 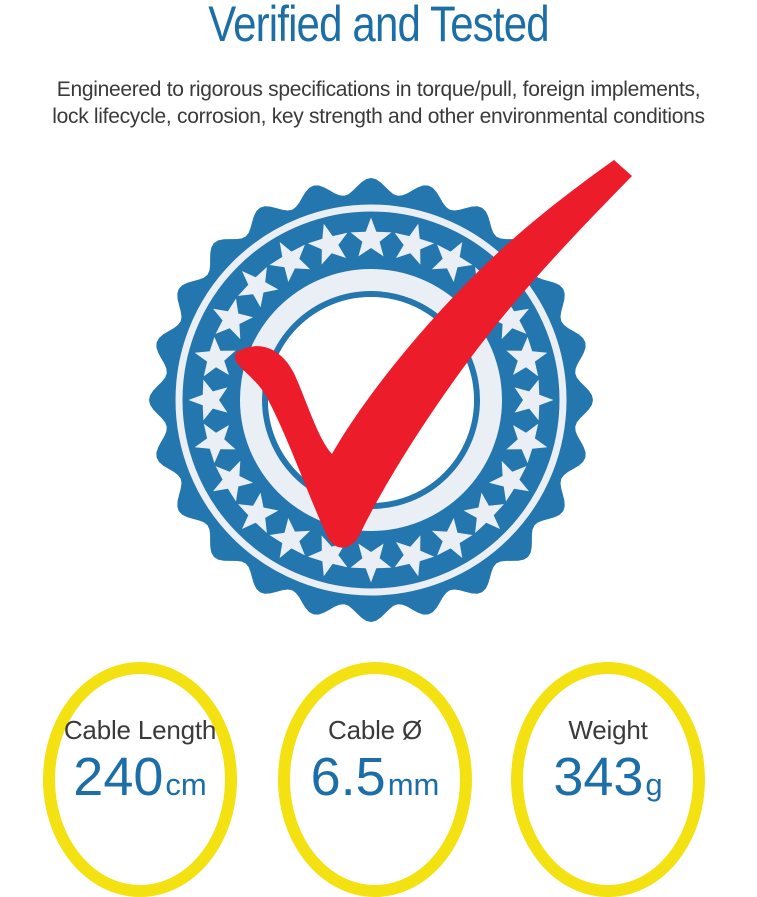 I want to click on spec-value: 6.5 mm, so click(x=375, y=777).